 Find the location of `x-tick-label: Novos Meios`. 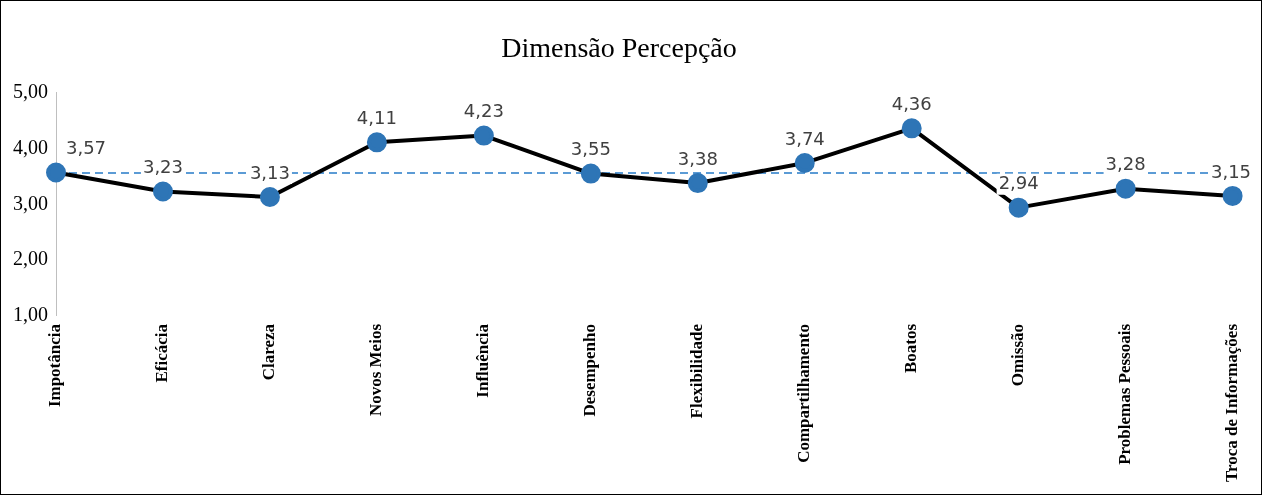

x-tick-label: Novos Meios is located at coordinates (376, 370).